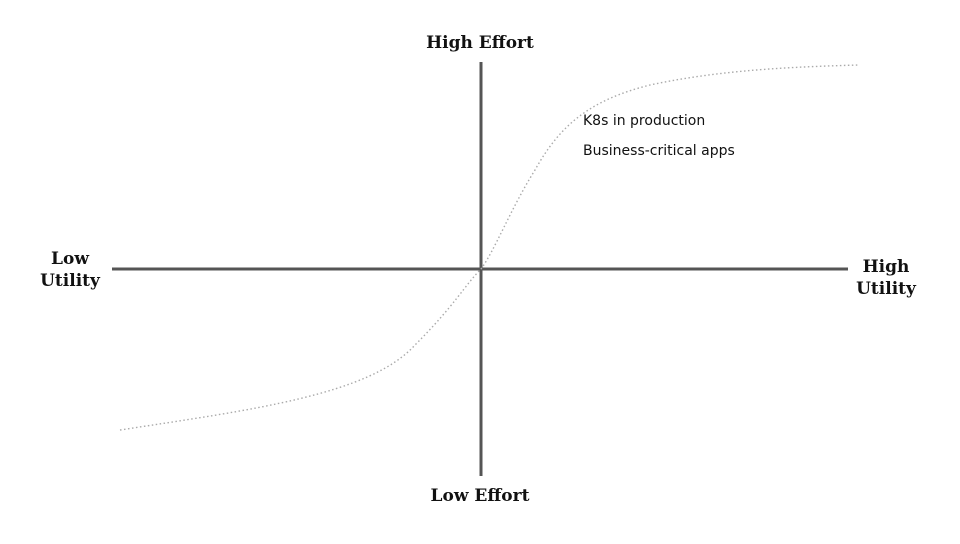 The image size is (960, 544). Describe the element at coordinates (480, 43) in the screenshot. I see `axis-label-high-effort: High Effort` at that location.